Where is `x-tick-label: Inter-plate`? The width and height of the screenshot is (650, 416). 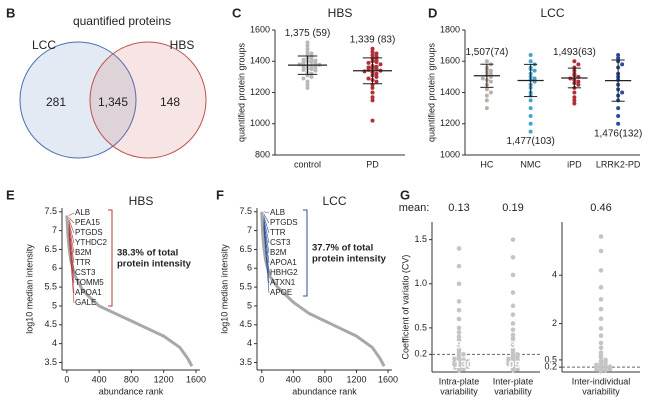
x-tick-label: Inter-plate is located at coordinates (513, 381).